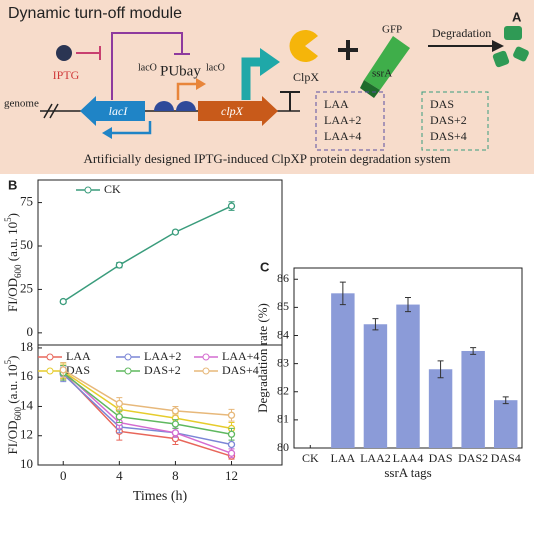 Image resolution: width=534 pixels, height=551 pixels. Describe the element at coordinates (95, 13) in the screenshot. I see `diagram-title: Dynamic turn-off module` at that location.